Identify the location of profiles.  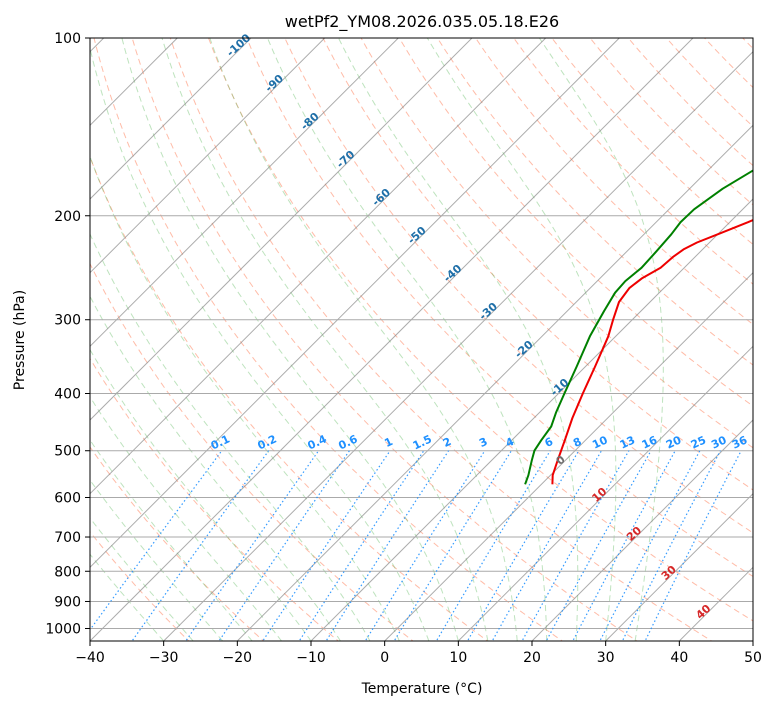
(638, 327).